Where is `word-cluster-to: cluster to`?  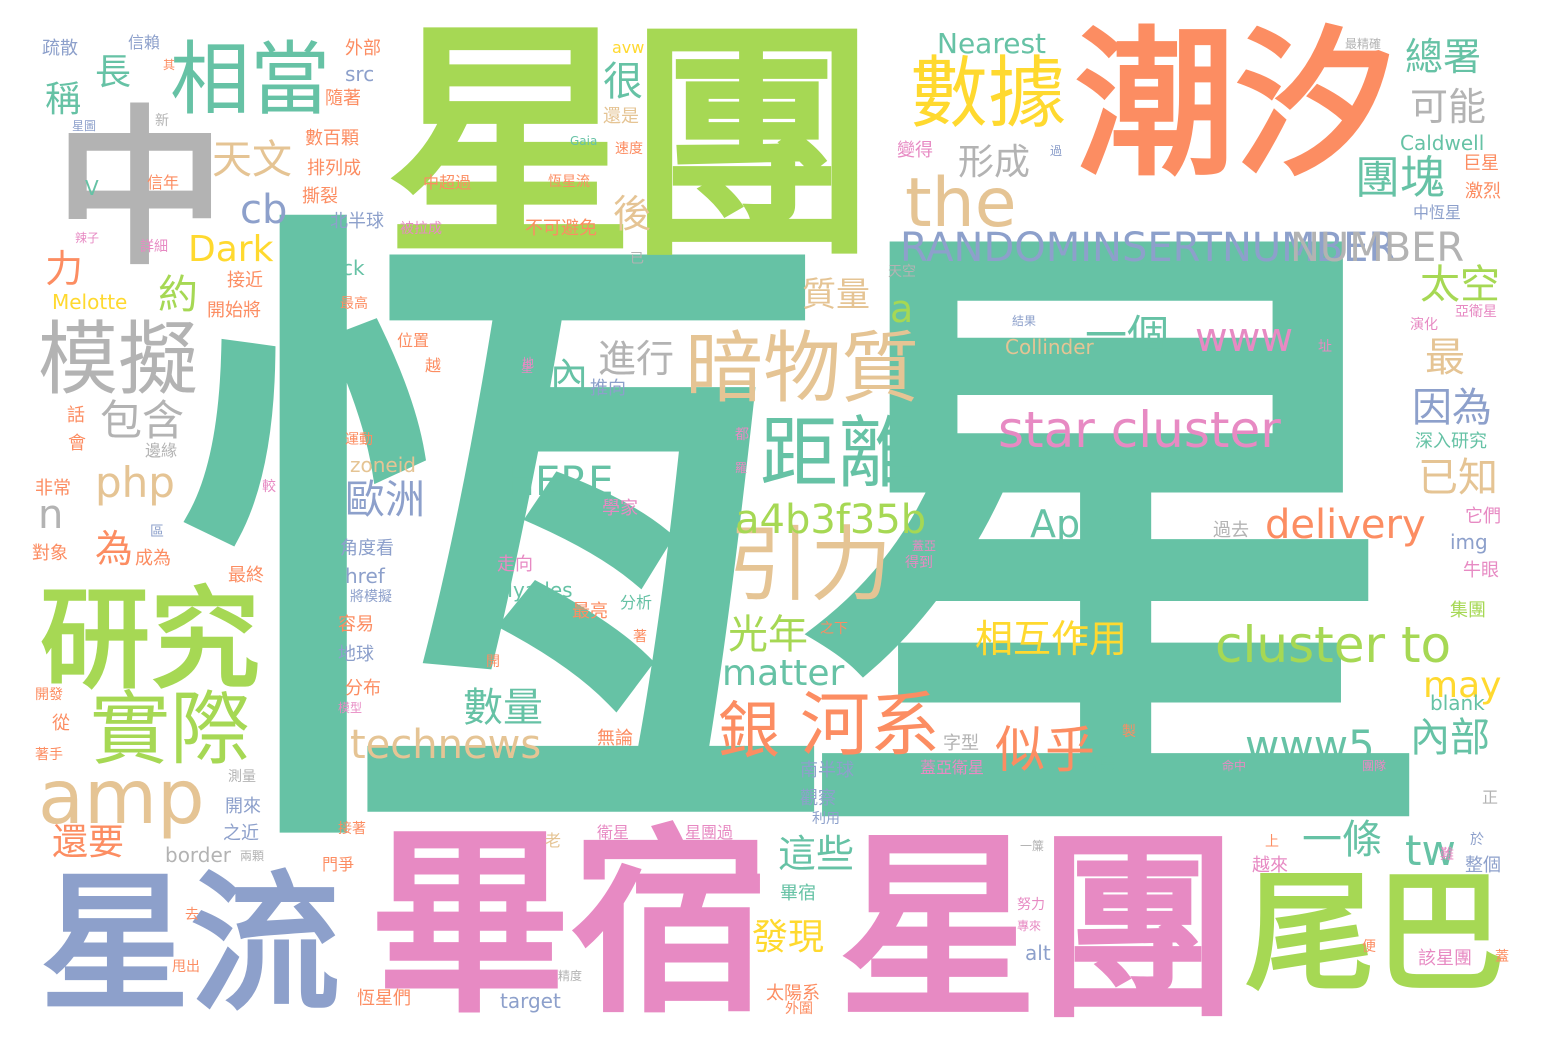
word-cluster-to: cluster to is located at coordinates (1333, 645).